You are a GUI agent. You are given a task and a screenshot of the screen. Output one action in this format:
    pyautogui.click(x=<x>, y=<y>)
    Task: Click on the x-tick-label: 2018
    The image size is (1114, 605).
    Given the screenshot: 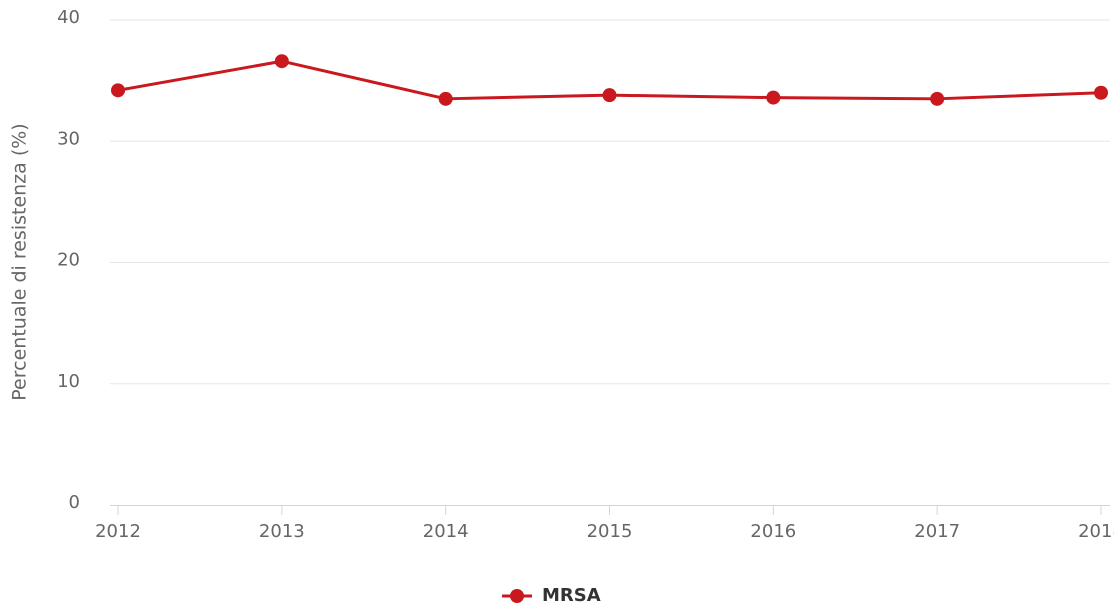 What is the action you would take?
    pyautogui.click(x=1096, y=531)
    